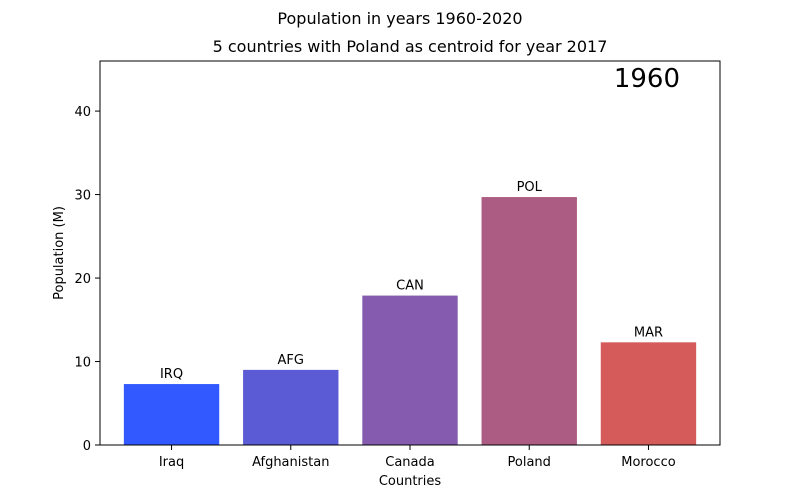 Image resolution: width=800 pixels, height=500 pixels. Describe the element at coordinates (87, 446) in the screenshot. I see `y-tick-label: 0` at that location.